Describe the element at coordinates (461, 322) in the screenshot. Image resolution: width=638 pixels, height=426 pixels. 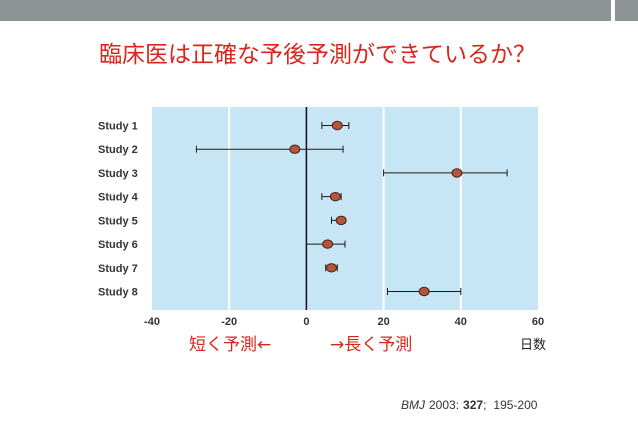
I see `x-tick-label: 40` at that location.